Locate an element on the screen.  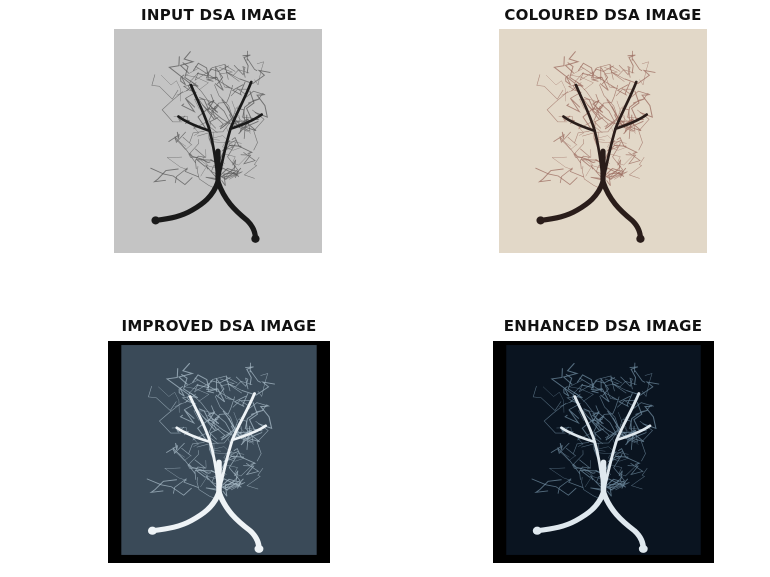
input-panel-title: INPUT DSA IMAGE is located at coordinates (219, 15).